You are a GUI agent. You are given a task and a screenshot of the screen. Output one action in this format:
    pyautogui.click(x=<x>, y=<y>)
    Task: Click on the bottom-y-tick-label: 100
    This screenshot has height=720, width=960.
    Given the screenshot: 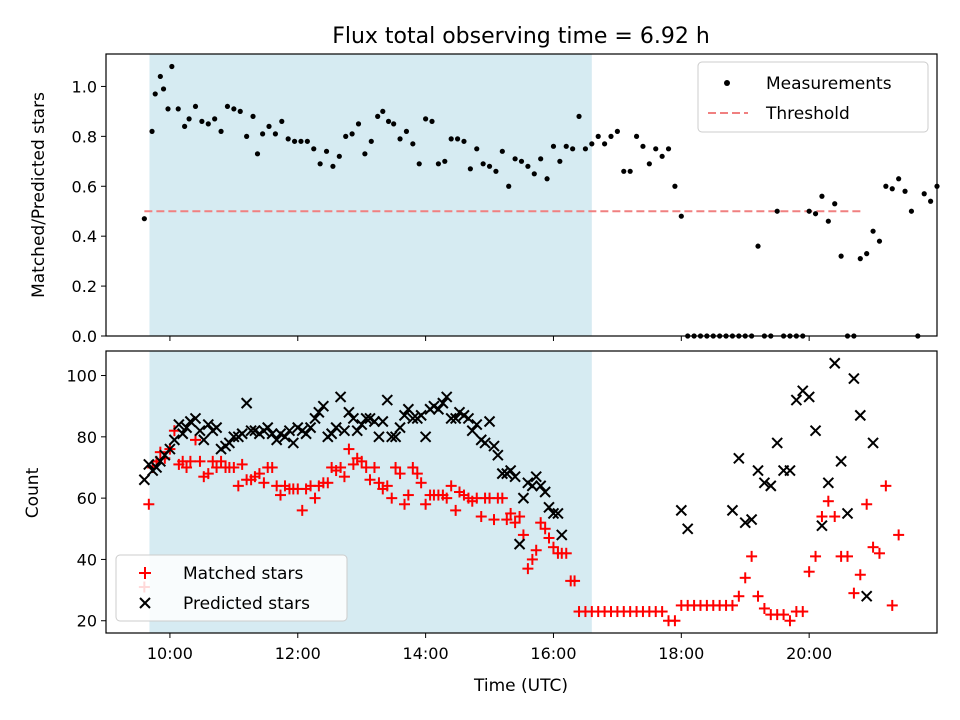 What is the action you would take?
    pyautogui.click(x=81, y=376)
    